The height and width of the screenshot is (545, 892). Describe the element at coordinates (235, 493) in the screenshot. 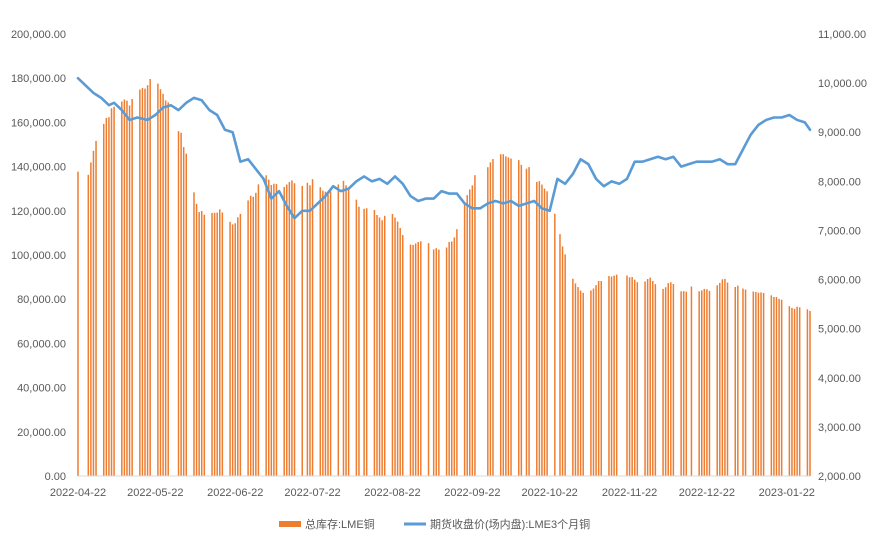

I see `x-tick-label: 2022-06-22` at that location.